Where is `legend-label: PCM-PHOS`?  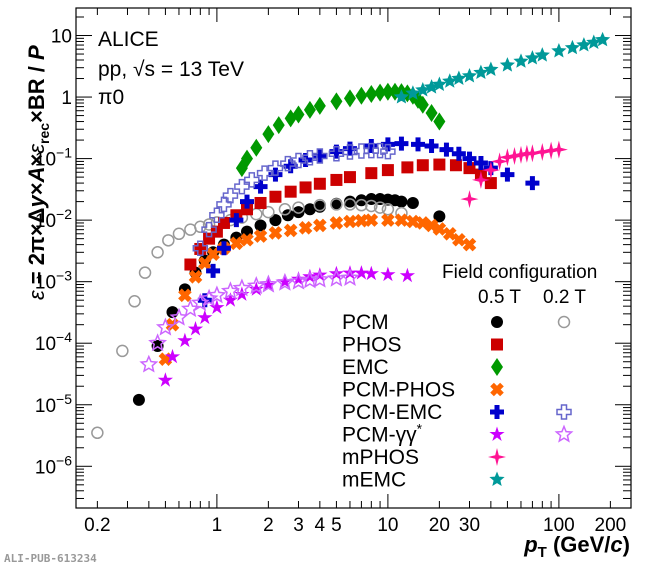 legend-label: PCM-PHOS is located at coordinates (398, 390).